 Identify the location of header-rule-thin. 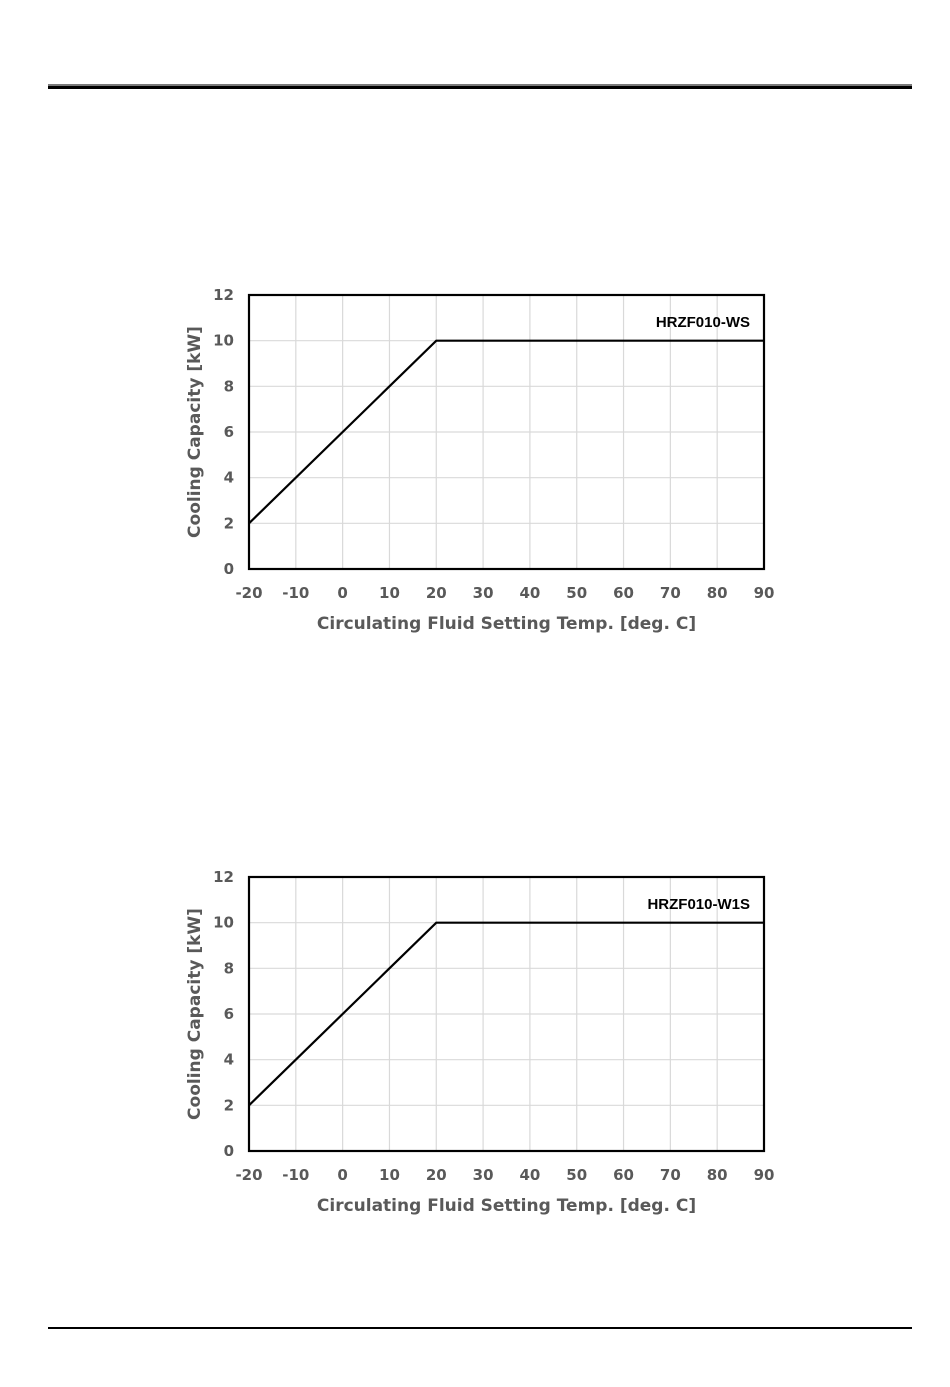
(480, 85).